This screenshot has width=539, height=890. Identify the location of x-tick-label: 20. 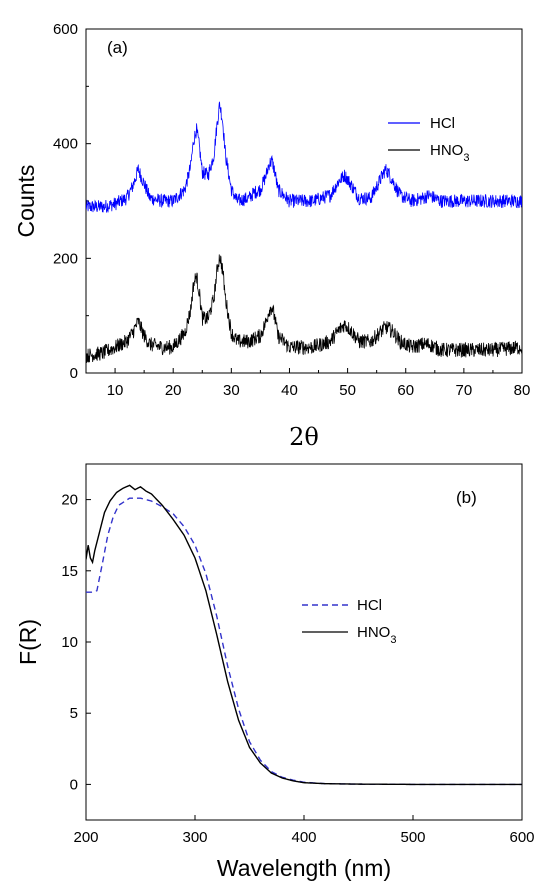
(173, 390).